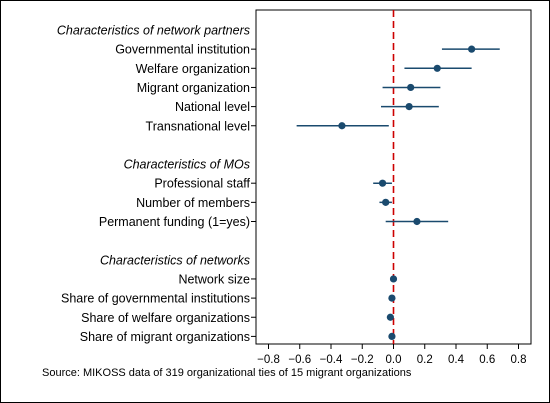  What do you see at coordinates (268, 360) in the screenshot?
I see `x-tick-label: −0.8` at bounding box center [268, 360].